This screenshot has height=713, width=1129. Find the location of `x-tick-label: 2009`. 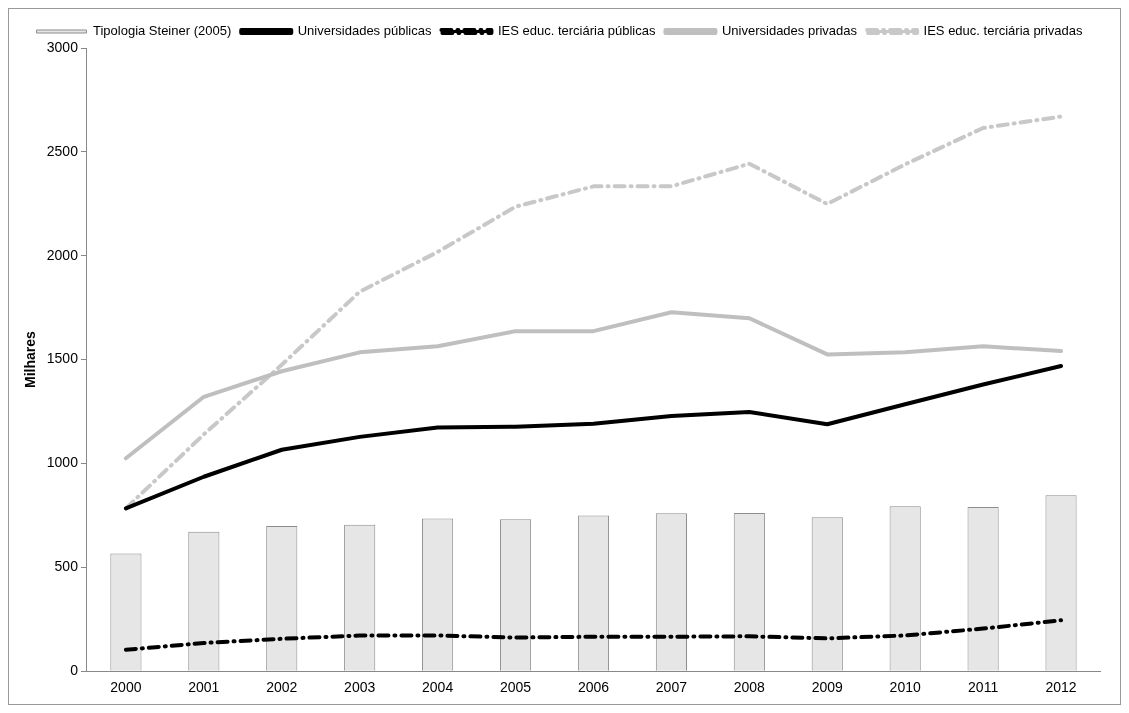

x-tick-label: 2009 is located at coordinates (827, 687).